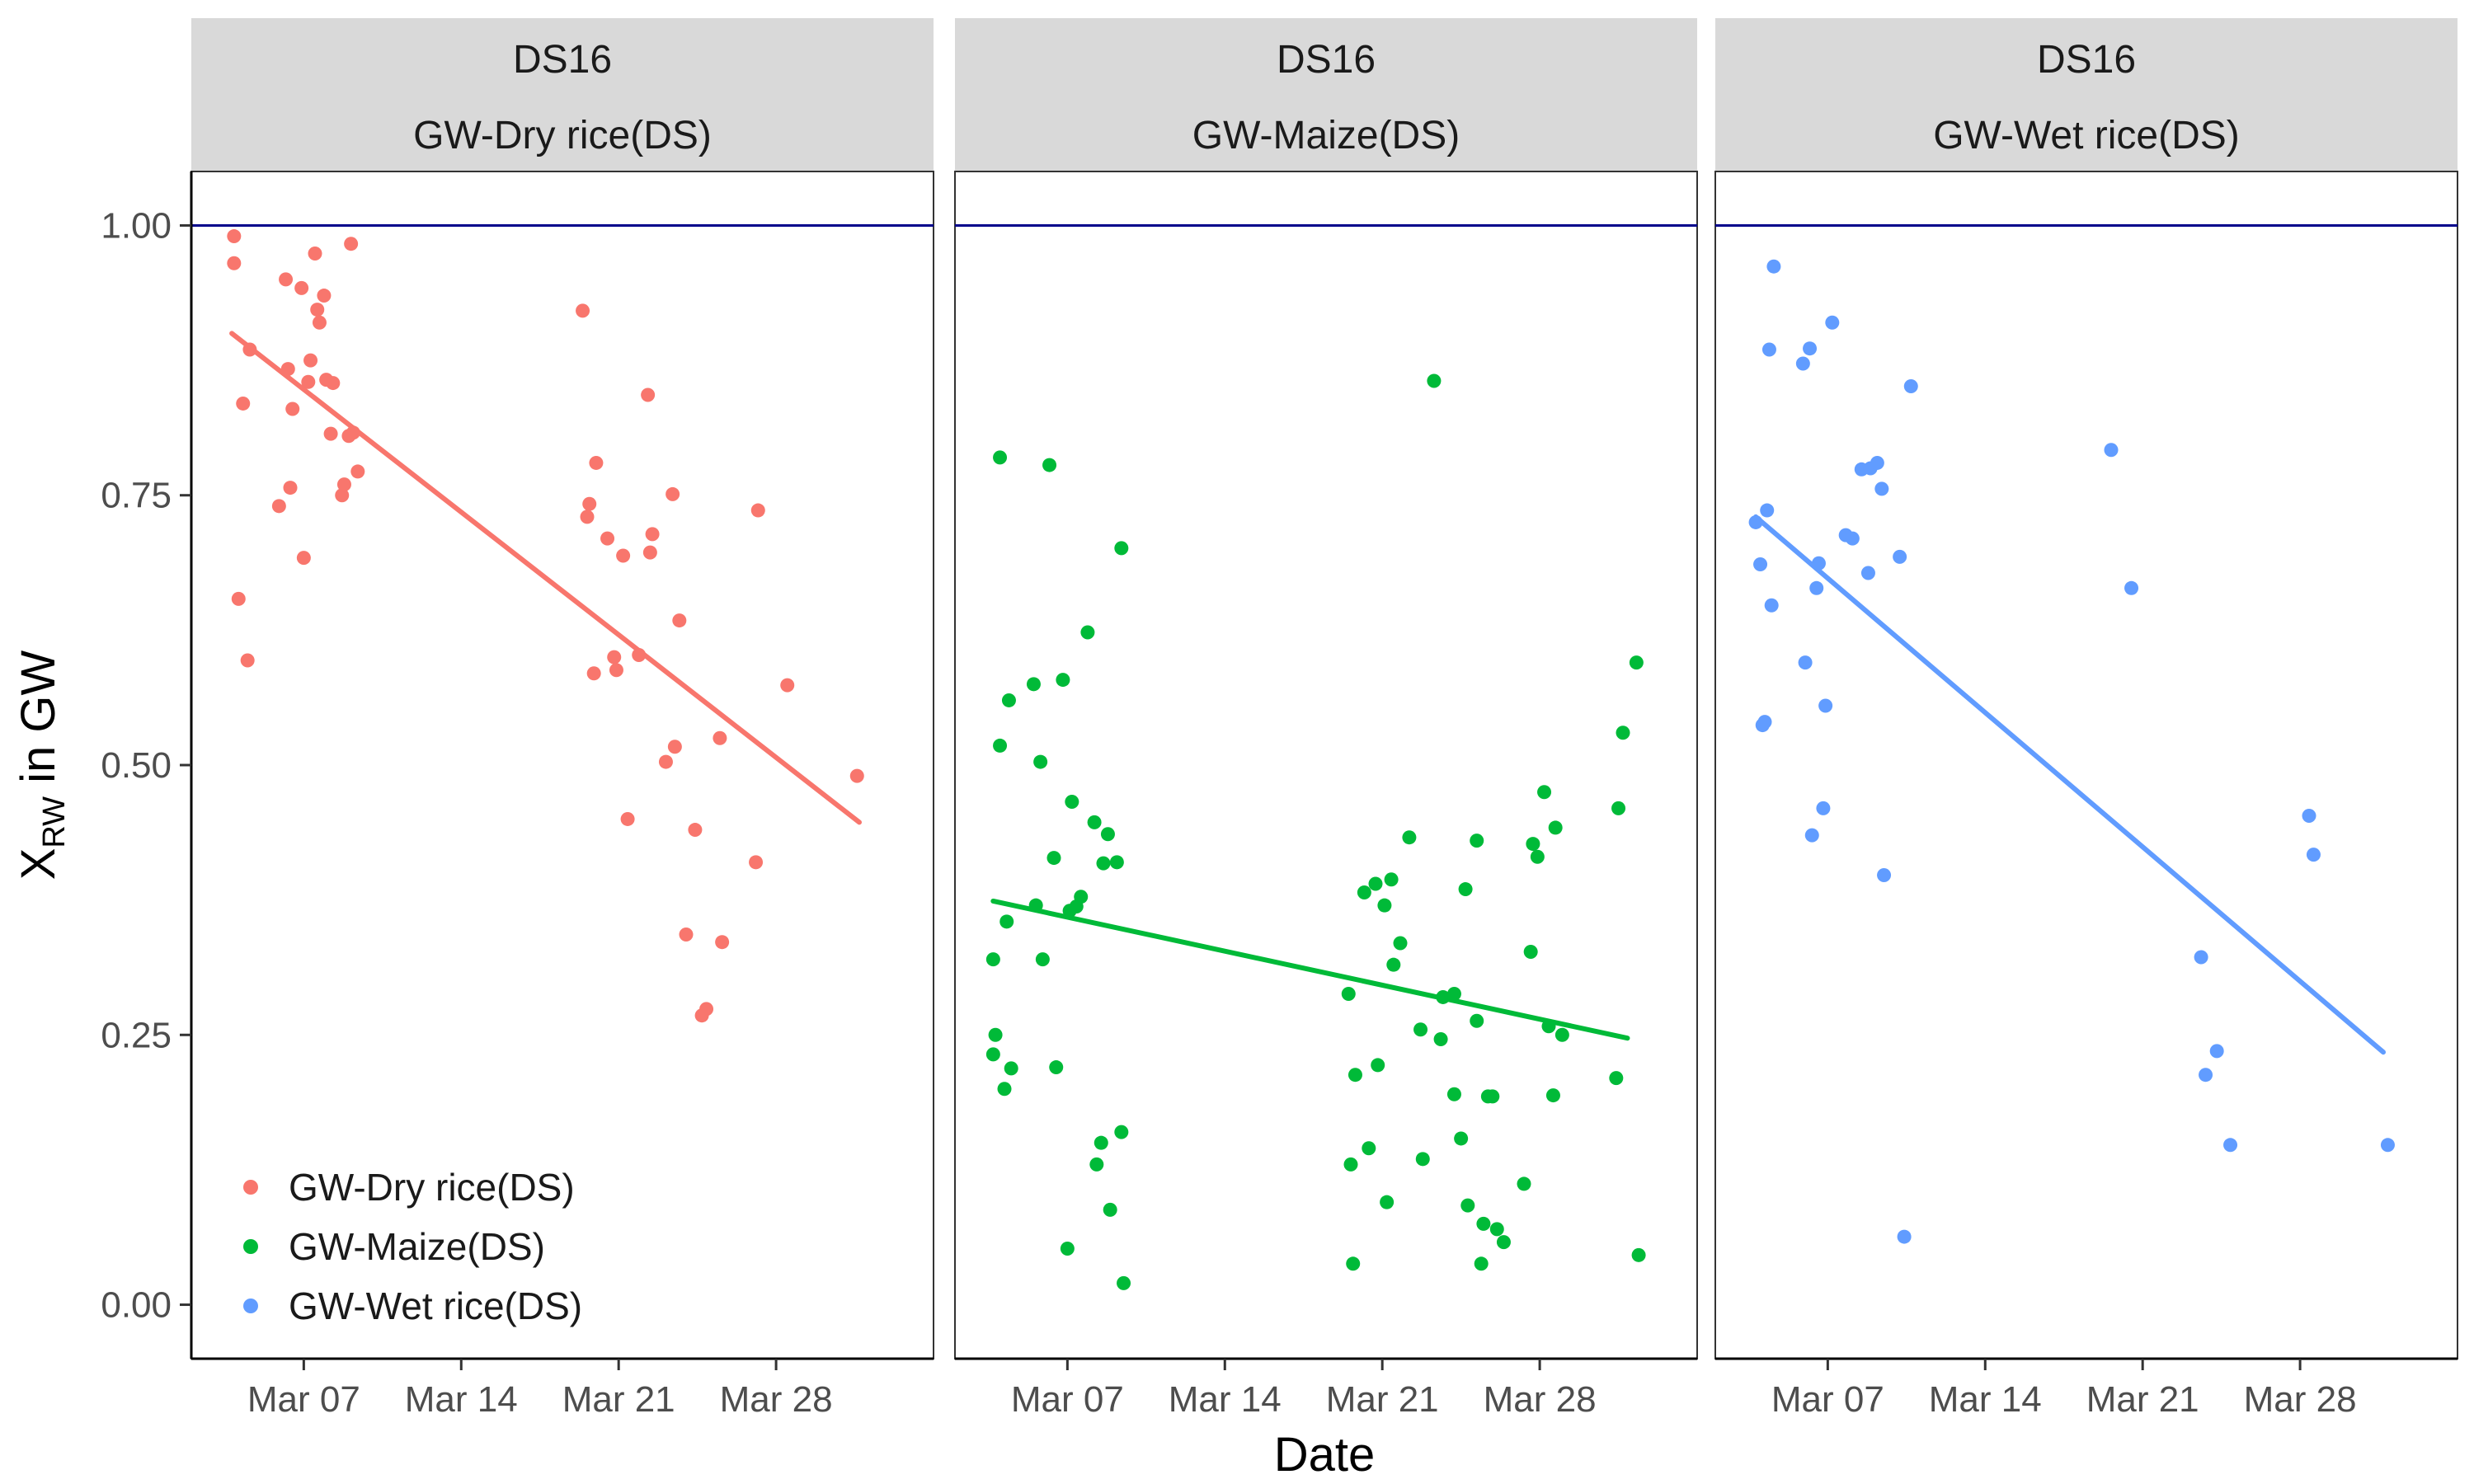 The height and width of the screenshot is (1484, 2474). What do you see at coordinates (1067, 1399) in the screenshot?
I see `x-tick-label: Mar 07` at bounding box center [1067, 1399].